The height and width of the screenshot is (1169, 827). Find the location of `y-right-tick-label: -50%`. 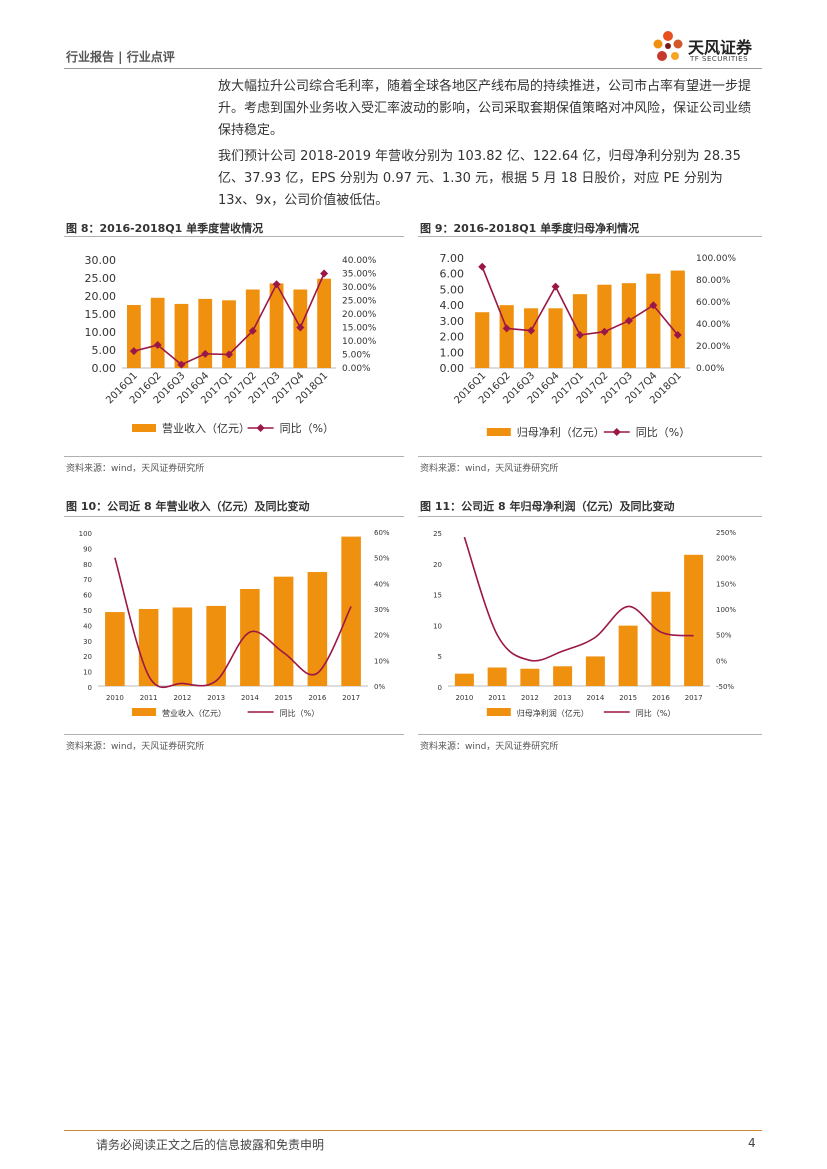

y-right-tick-label: -50% is located at coordinates (725, 687).